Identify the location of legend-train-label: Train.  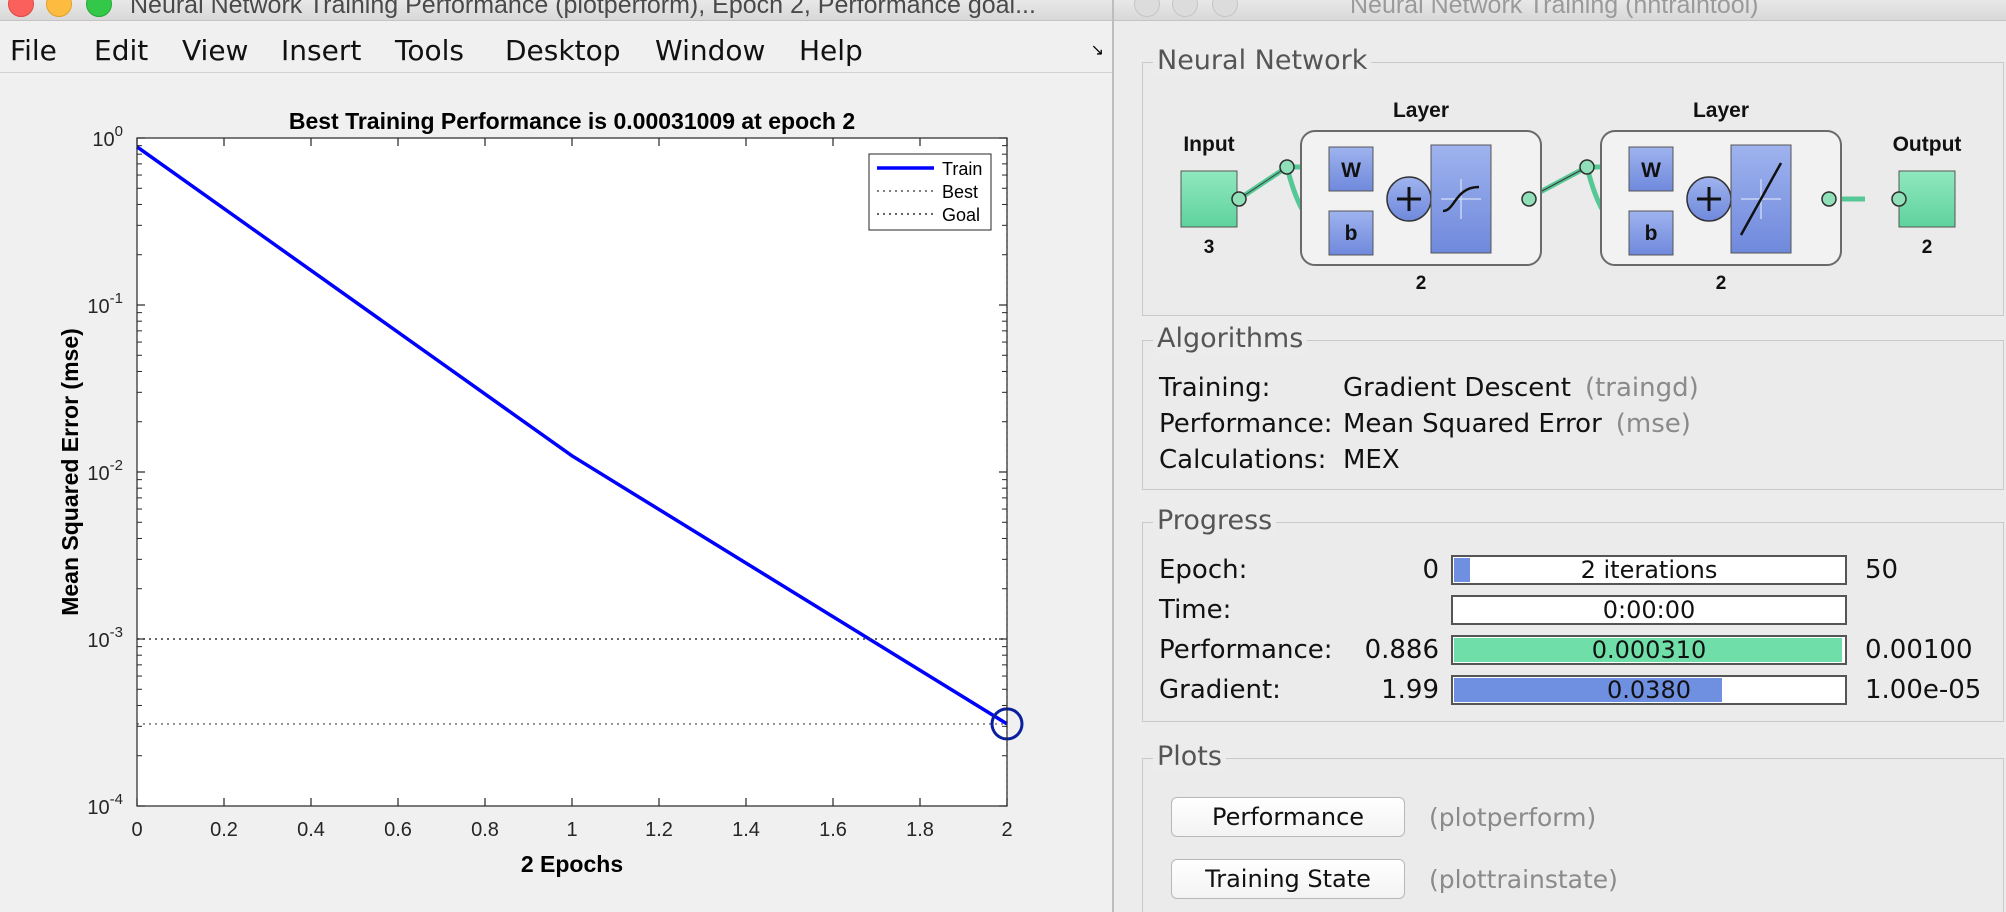
(962, 169).